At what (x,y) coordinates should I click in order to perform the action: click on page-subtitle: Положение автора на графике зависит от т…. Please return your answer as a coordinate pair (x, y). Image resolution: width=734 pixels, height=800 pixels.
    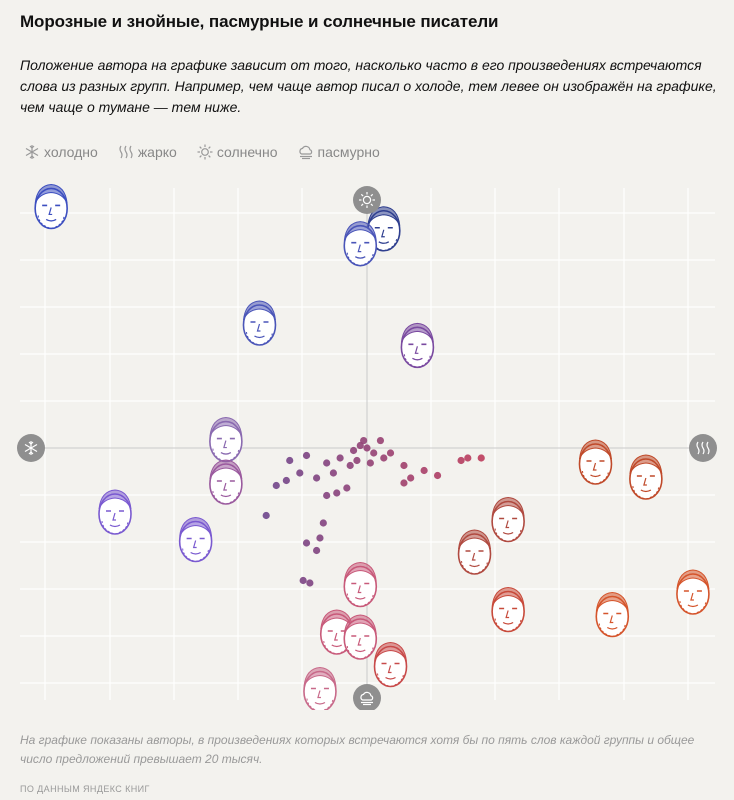
    Looking at the image, I should click on (368, 86).